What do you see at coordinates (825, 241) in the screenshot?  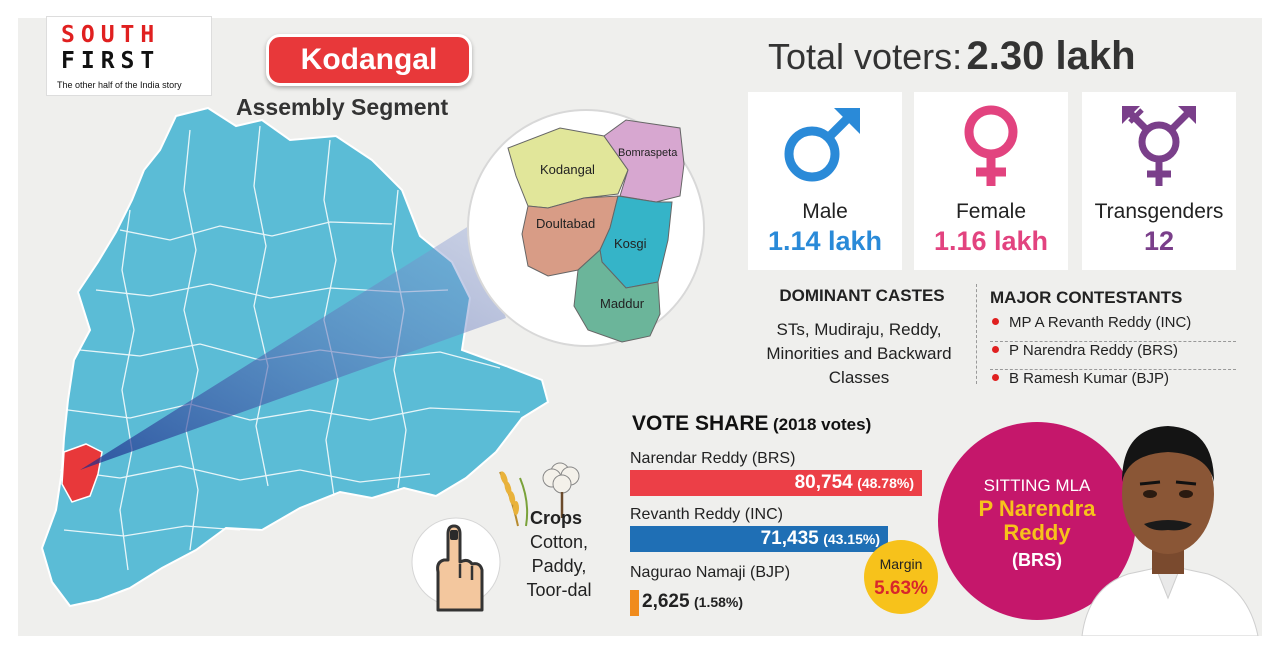 I see `male-value: 1.14 lakh` at bounding box center [825, 241].